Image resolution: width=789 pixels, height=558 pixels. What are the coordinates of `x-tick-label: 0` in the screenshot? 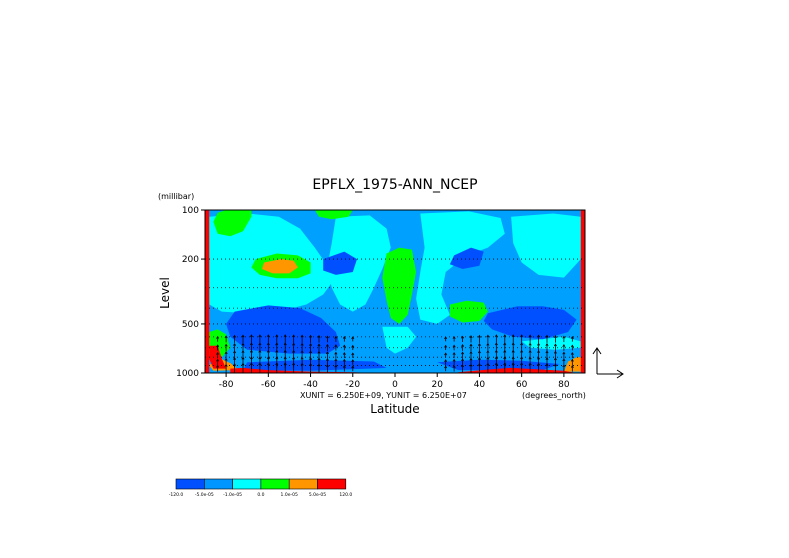 It's located at (395, 385).